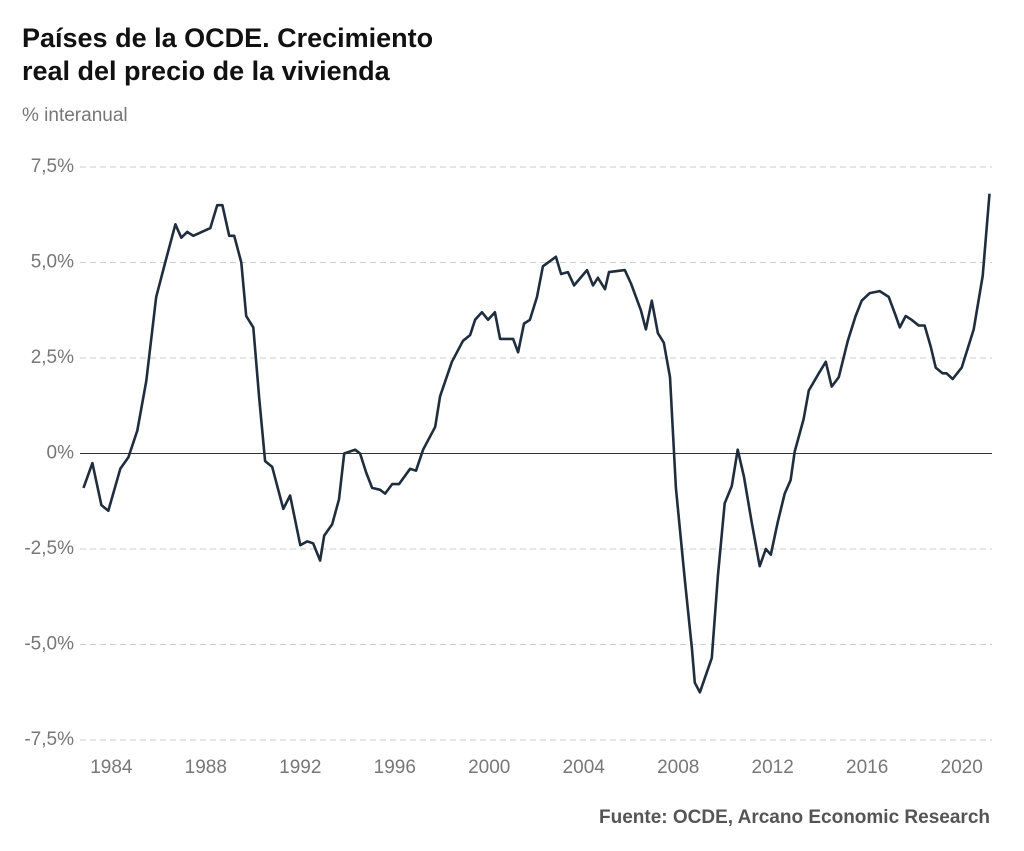 The width and height of the screenshot is (1024, 851). What do you see at coordinates (773, 767) in the screenshot?
I see `x-tick-label: 2012` at bounding box center [773, 767].